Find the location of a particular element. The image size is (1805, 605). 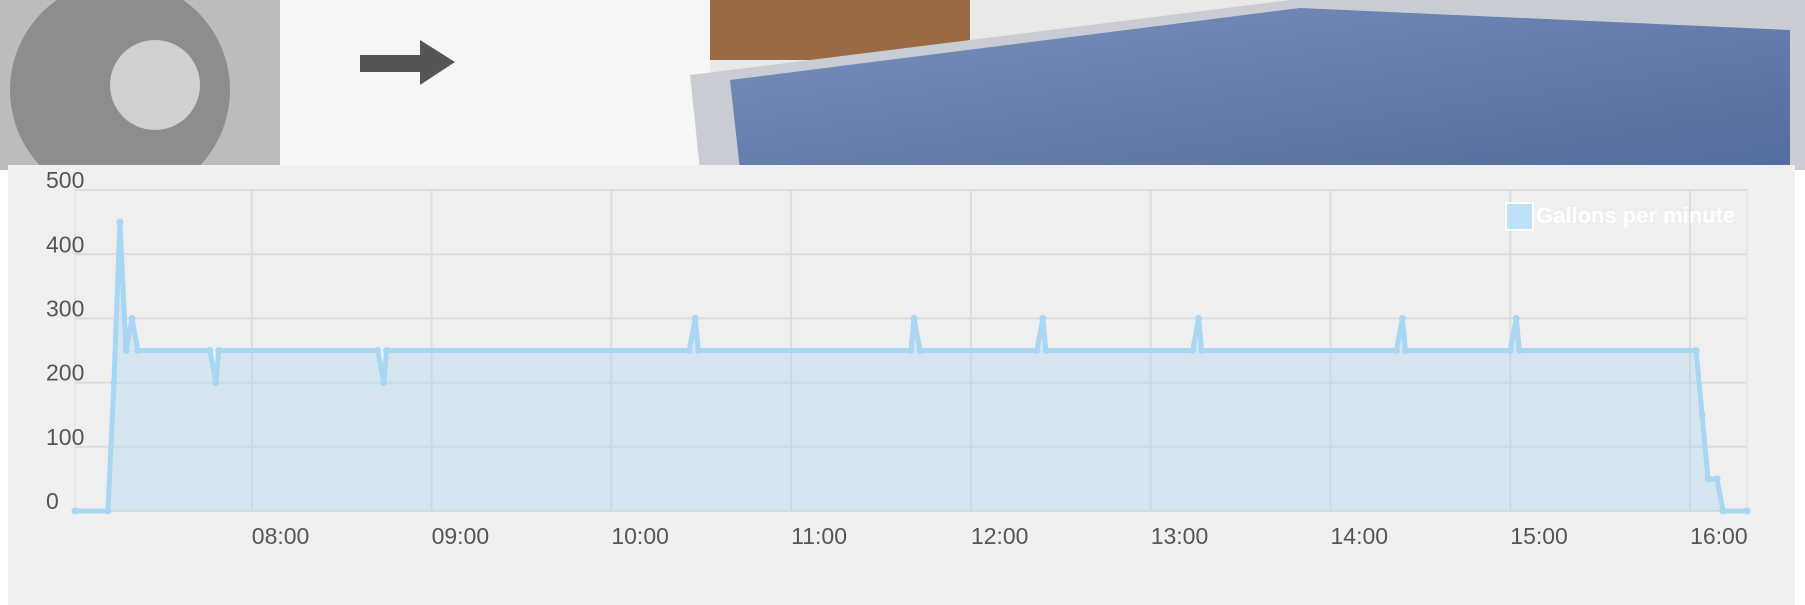

y-tick-label: 200 is located at coordinates (65, 373).